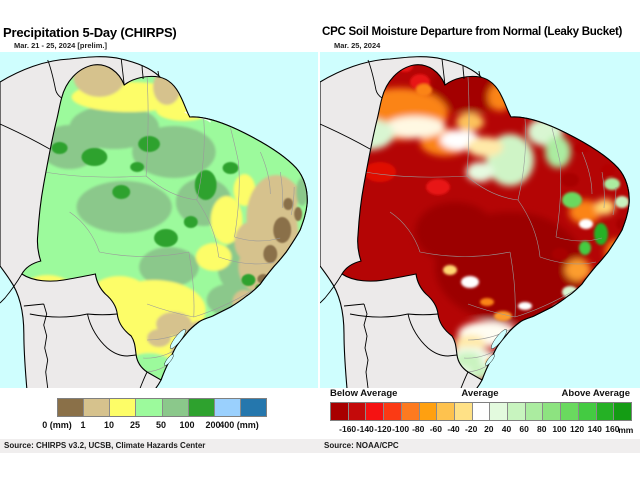  I want to click on tick-label: -60, so click(436, 429).